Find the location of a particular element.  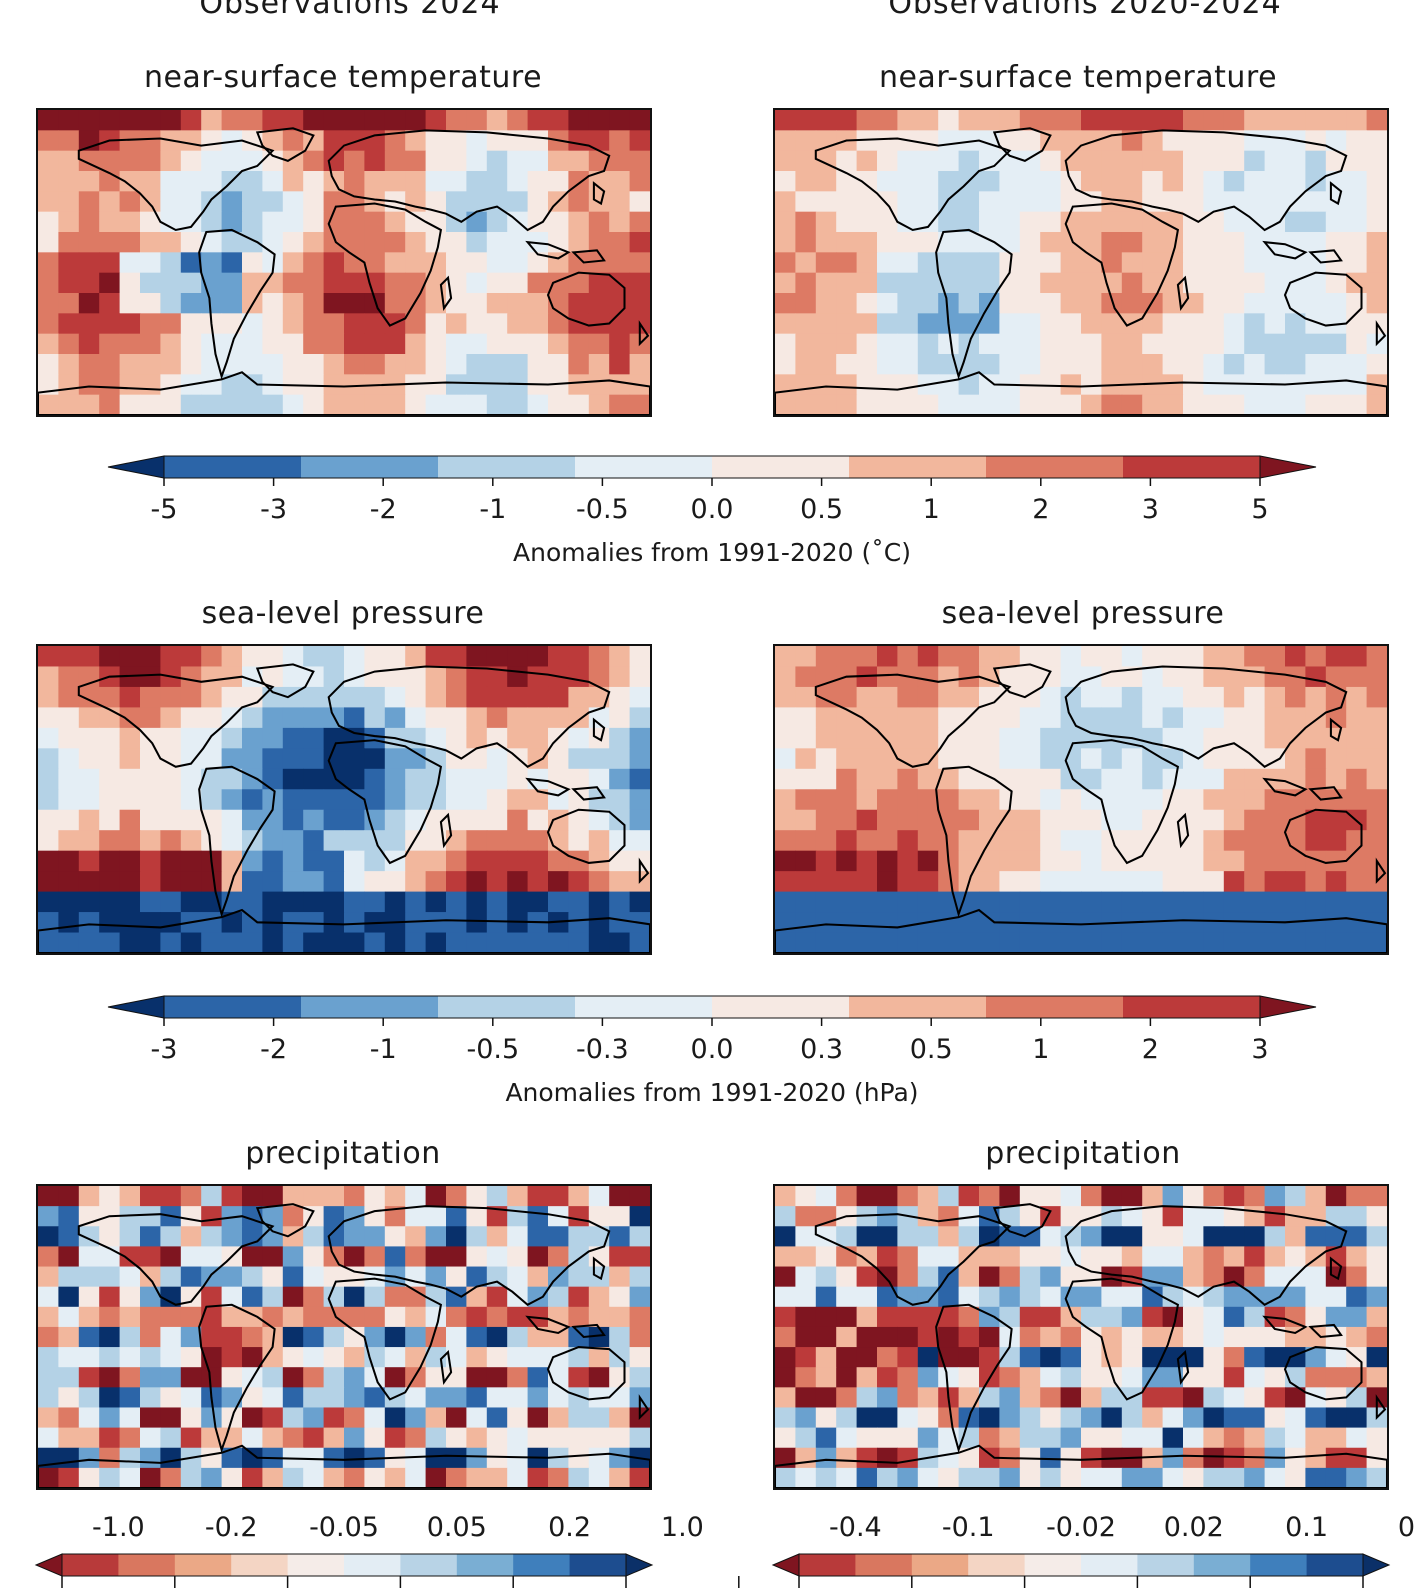

colorbar-tick-label: 0.05 is located at coordinates (456, 1527).